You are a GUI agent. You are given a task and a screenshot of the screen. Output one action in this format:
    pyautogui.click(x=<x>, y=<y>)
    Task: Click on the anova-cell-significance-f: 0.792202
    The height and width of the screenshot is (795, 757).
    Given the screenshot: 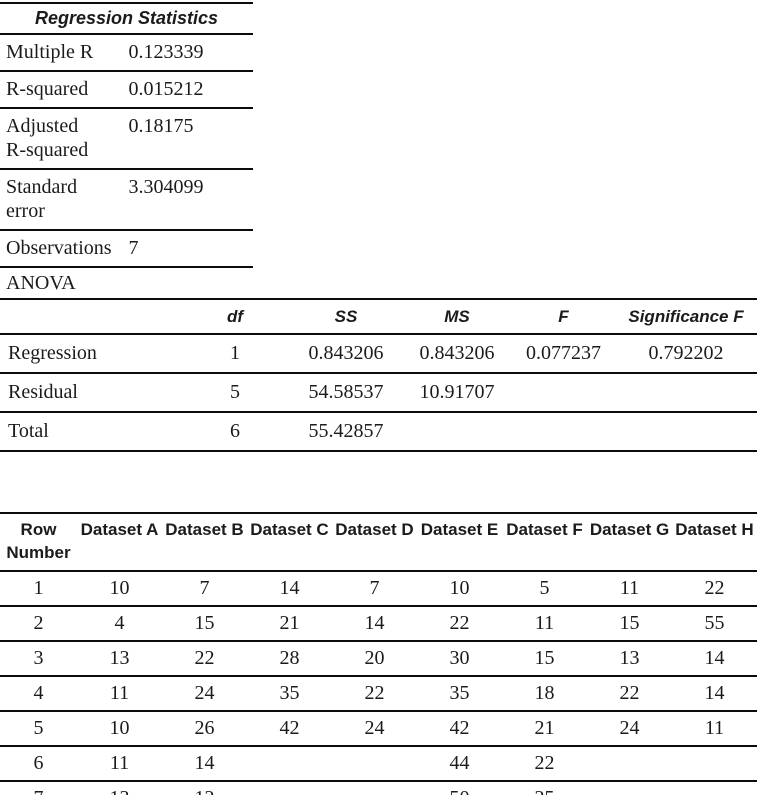 What is the action you would take?
    pyautogui.click(x=686, y=353)
    